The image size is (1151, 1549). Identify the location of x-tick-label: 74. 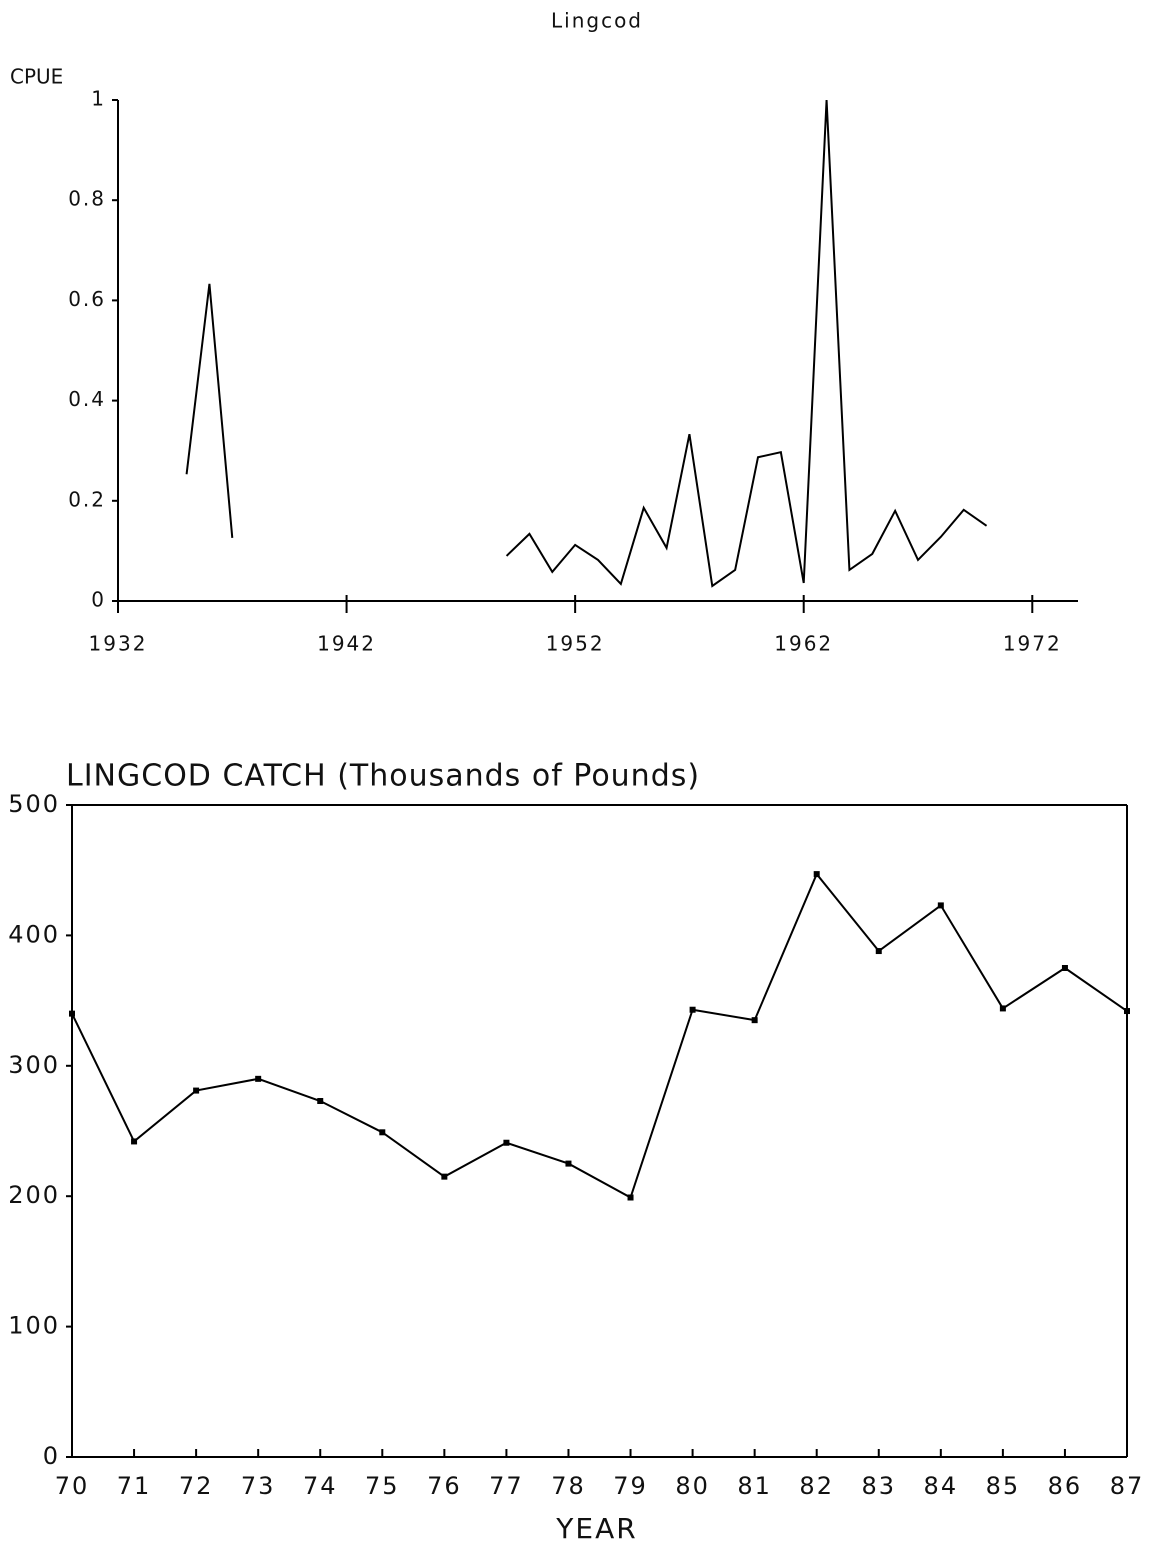
(320, 1486).